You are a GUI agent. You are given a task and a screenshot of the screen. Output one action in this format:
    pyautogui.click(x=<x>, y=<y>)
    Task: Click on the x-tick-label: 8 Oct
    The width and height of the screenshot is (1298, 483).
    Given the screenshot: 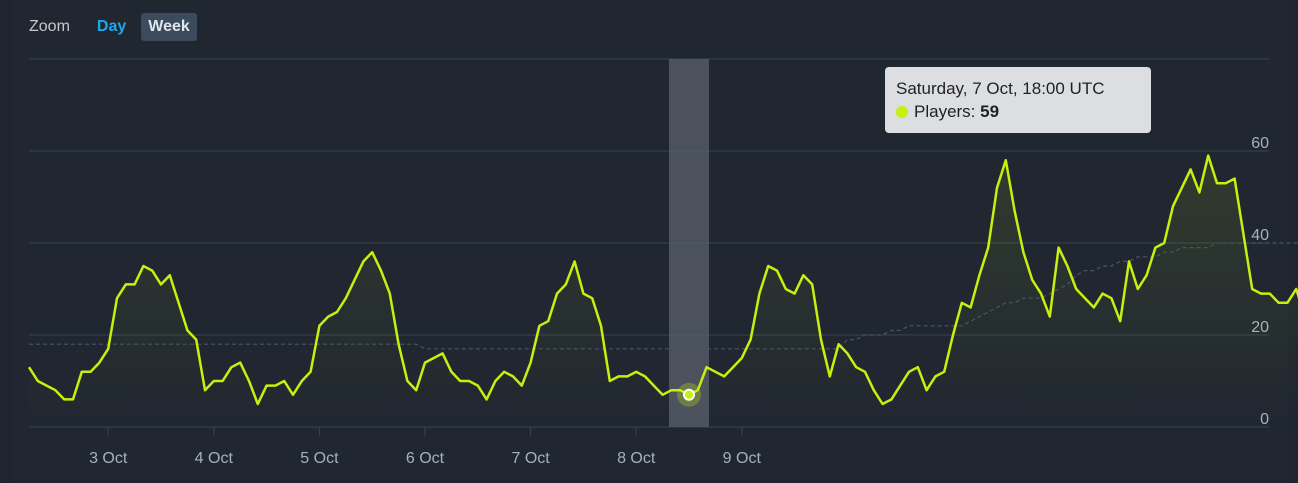 What is the action you would take?
    pyautogui.click(x=636, y=458)
    